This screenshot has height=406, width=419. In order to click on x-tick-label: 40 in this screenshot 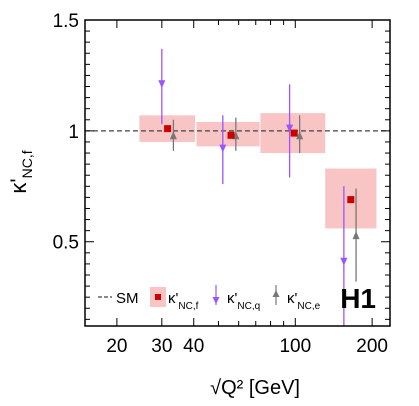, I will do `click(193, 346)`.